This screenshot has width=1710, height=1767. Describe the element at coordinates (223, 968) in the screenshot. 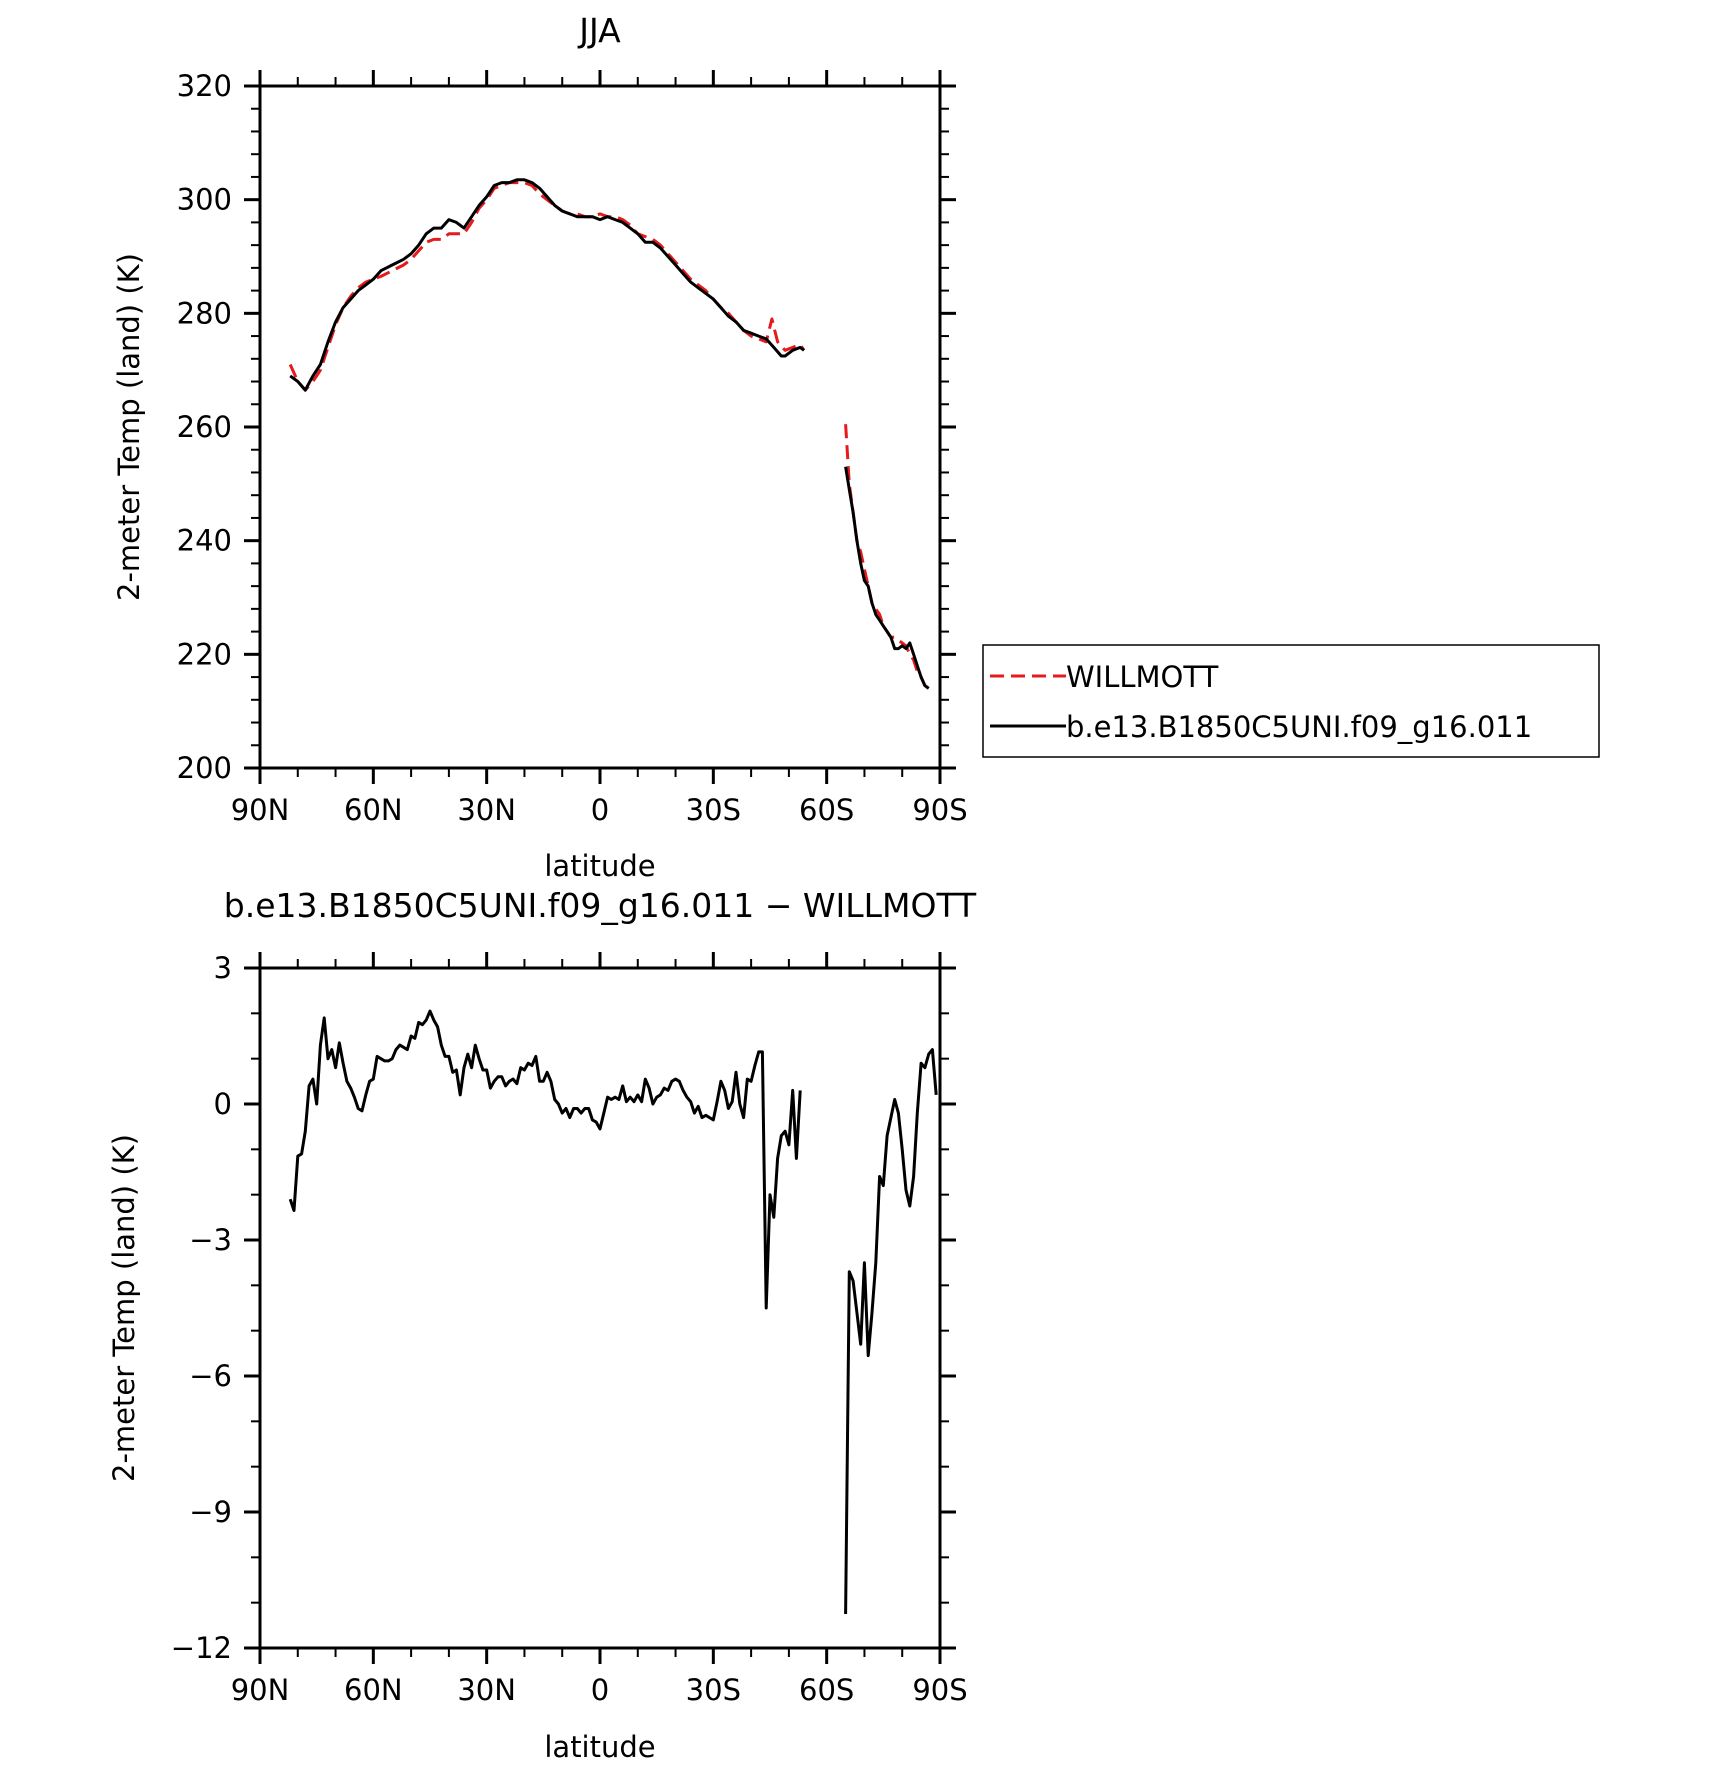

I see `y-tick-label: 3` at that location.